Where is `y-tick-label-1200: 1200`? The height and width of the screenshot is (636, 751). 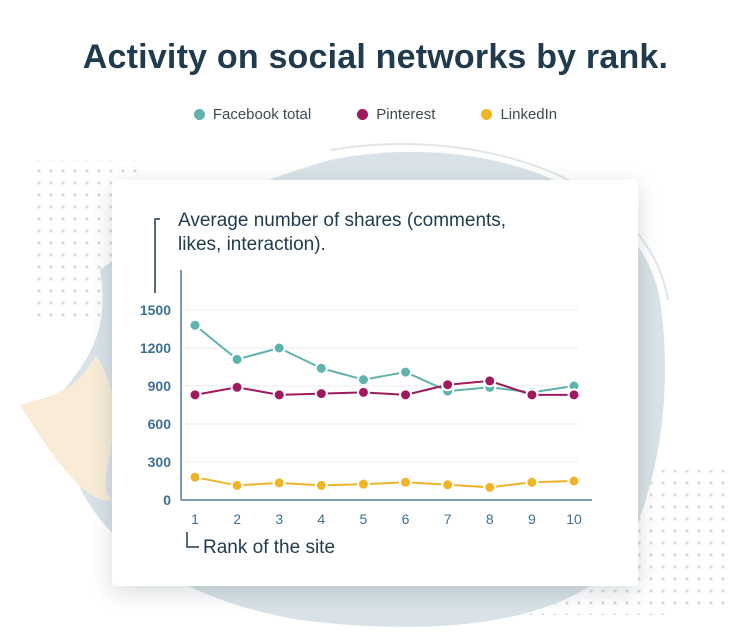 y-tick-label-1200: 1200 is located at coordinates (155, 348).